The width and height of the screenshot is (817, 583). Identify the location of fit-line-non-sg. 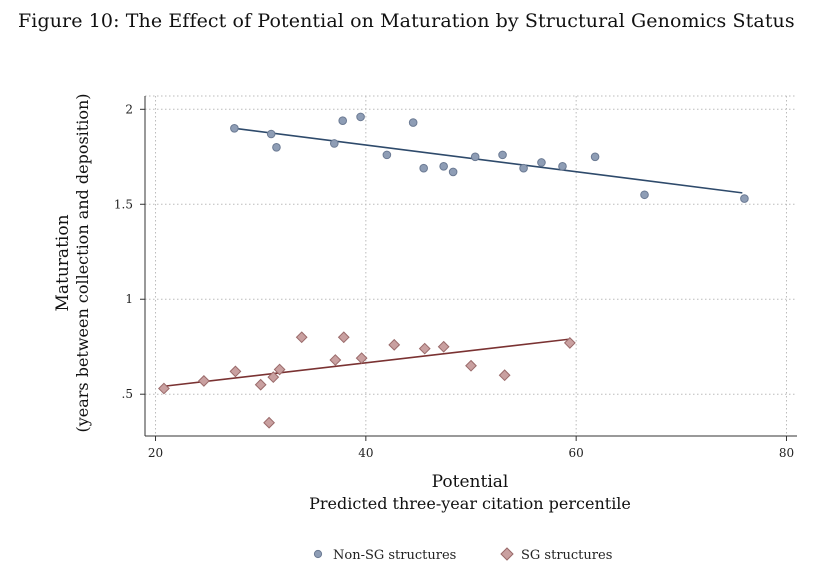
(488, 160).